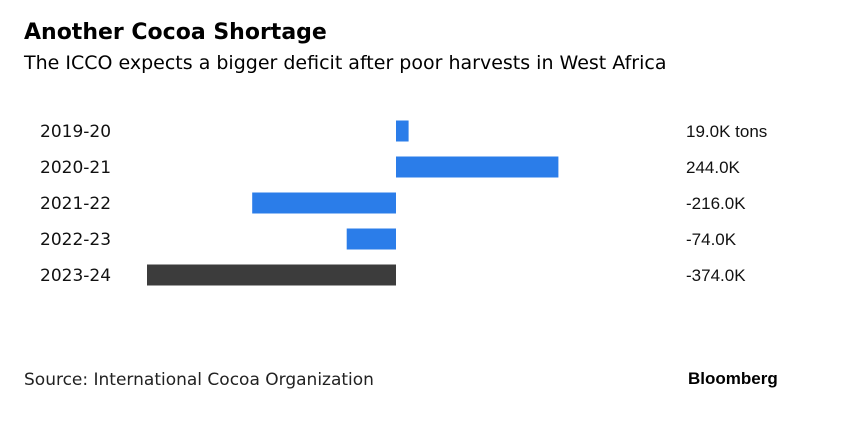  What do you see at coordinates (711, 239) in the screenshot?
I see `value-label-2022-23: -74.0K` at bounding box center [711, 239].